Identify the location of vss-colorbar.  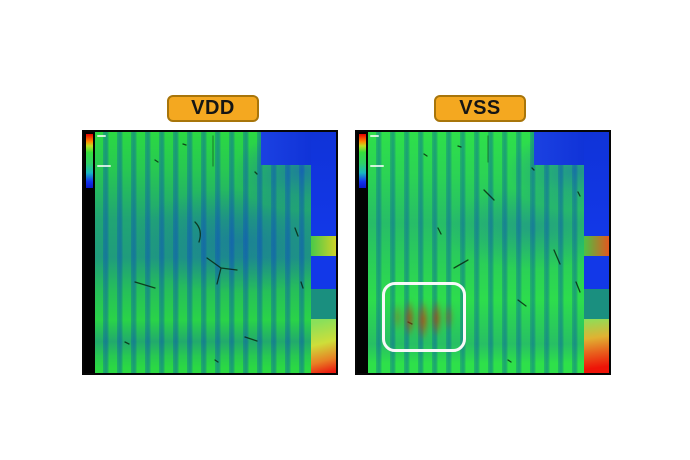
(362, 161).